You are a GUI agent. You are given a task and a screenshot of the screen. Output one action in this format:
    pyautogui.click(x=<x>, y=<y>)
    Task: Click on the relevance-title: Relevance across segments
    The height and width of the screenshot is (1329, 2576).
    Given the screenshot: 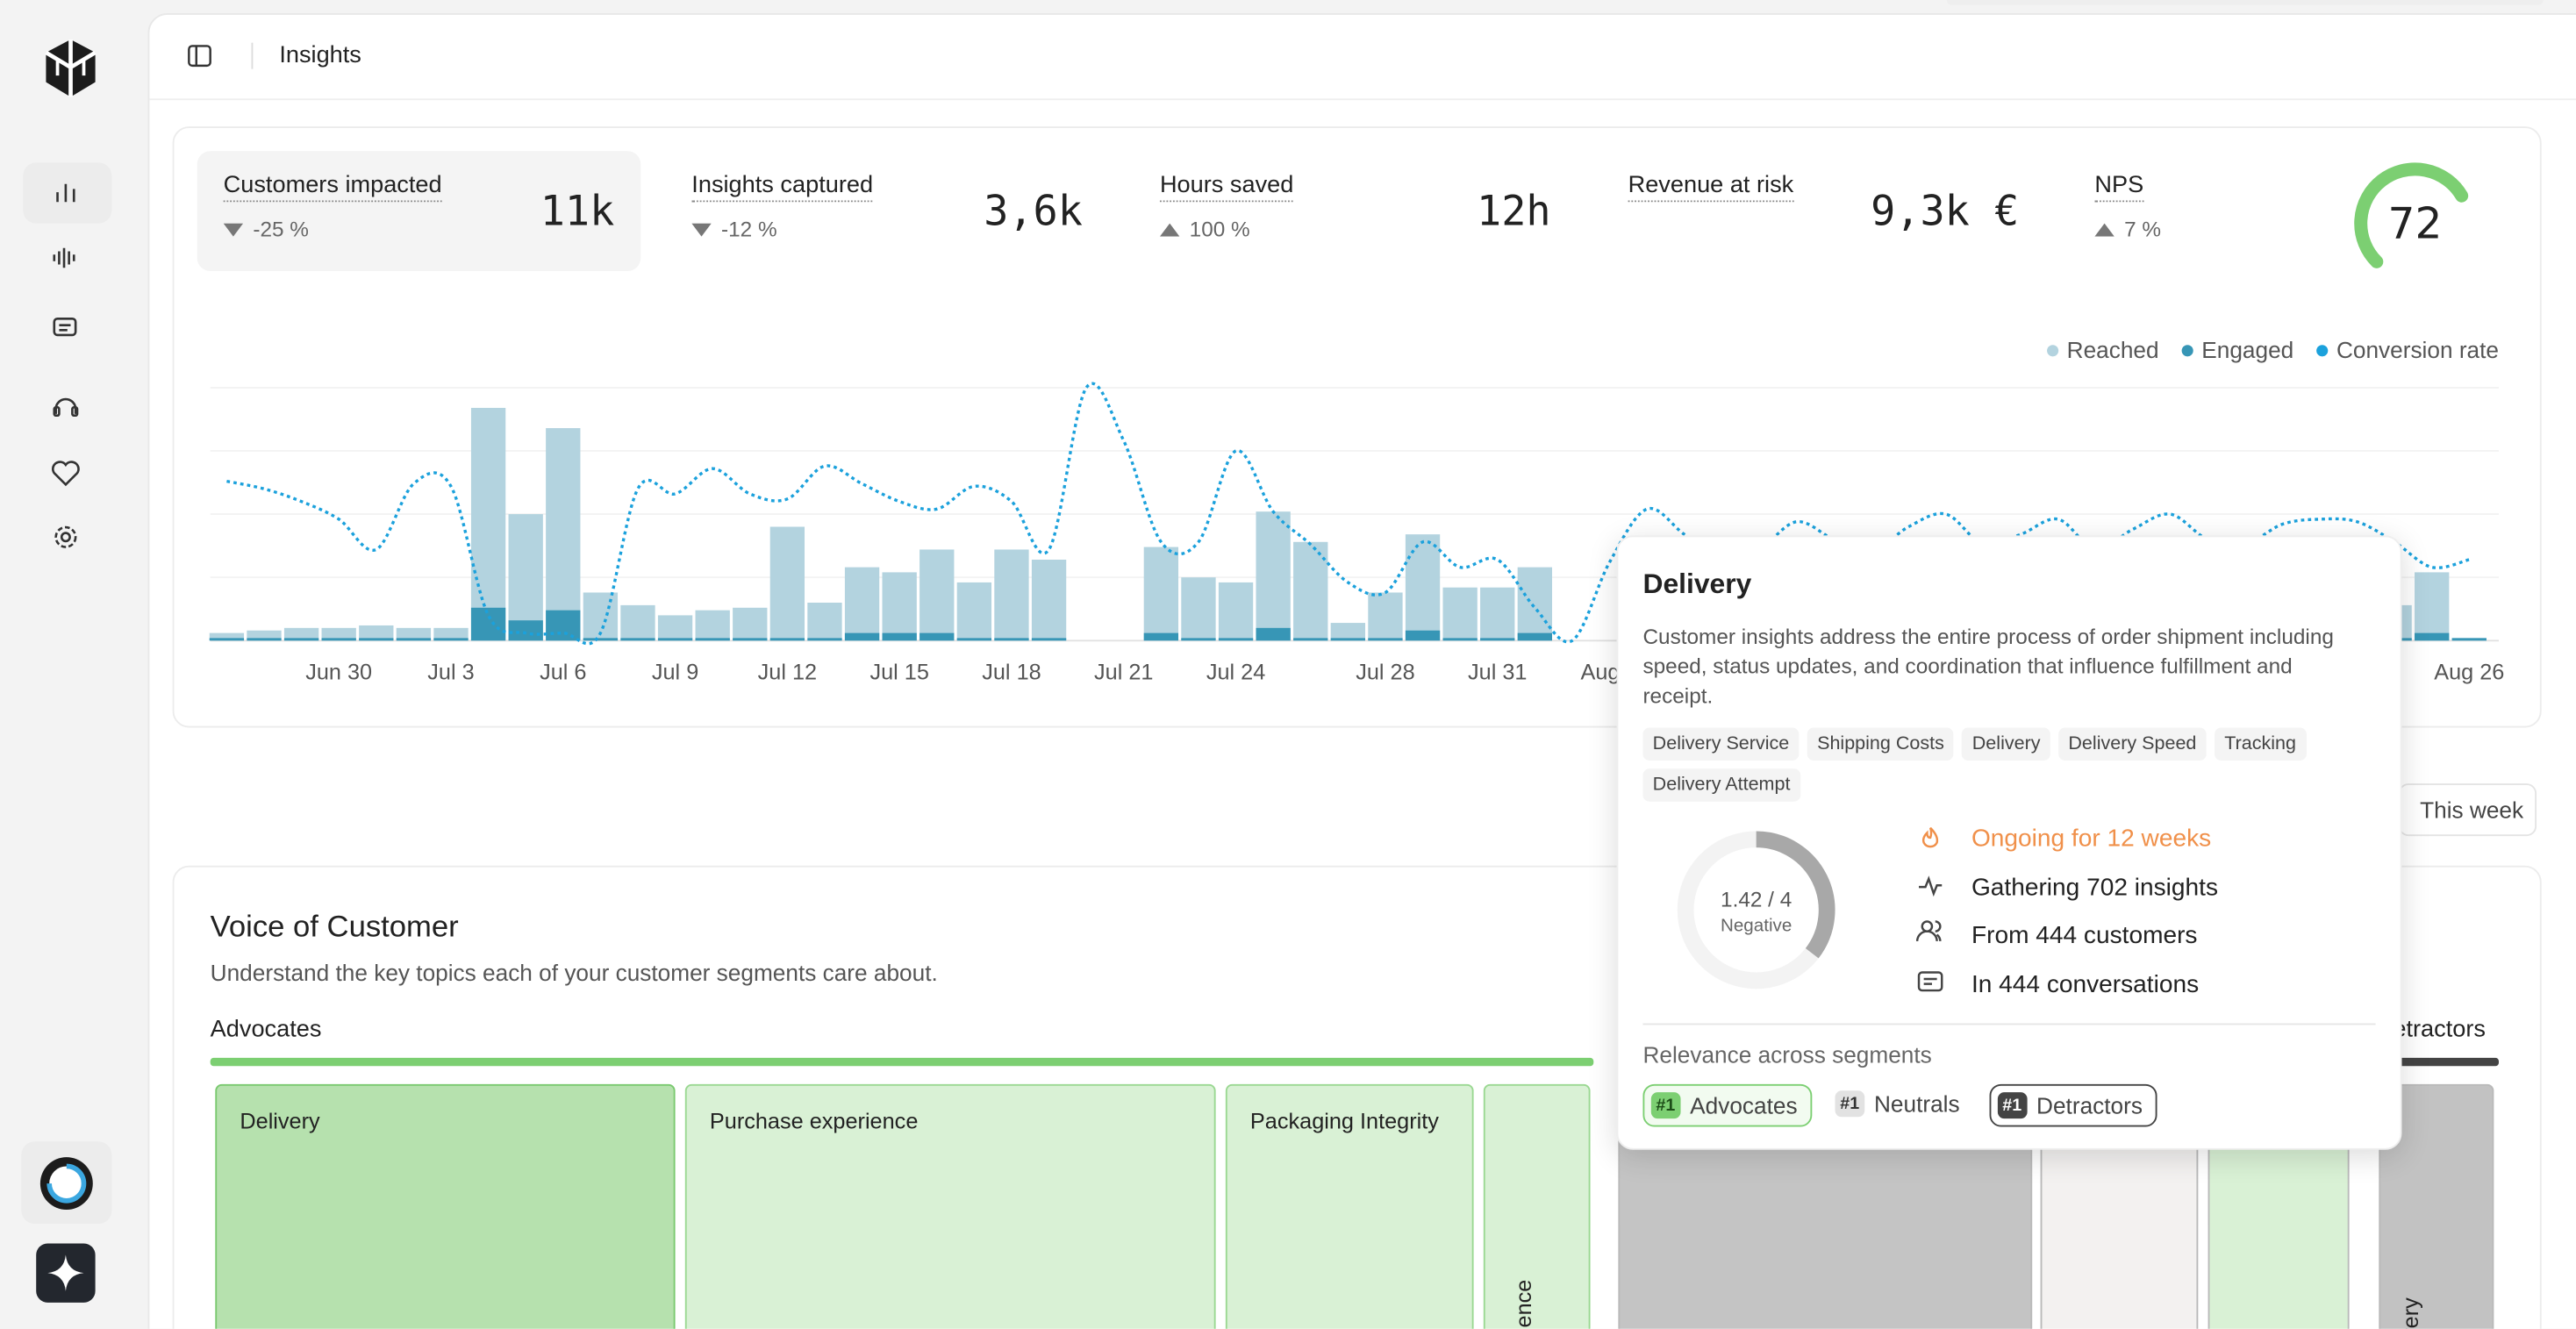 What is the action you would take?
    pyautogui.click(x=1787, y=1054)
    